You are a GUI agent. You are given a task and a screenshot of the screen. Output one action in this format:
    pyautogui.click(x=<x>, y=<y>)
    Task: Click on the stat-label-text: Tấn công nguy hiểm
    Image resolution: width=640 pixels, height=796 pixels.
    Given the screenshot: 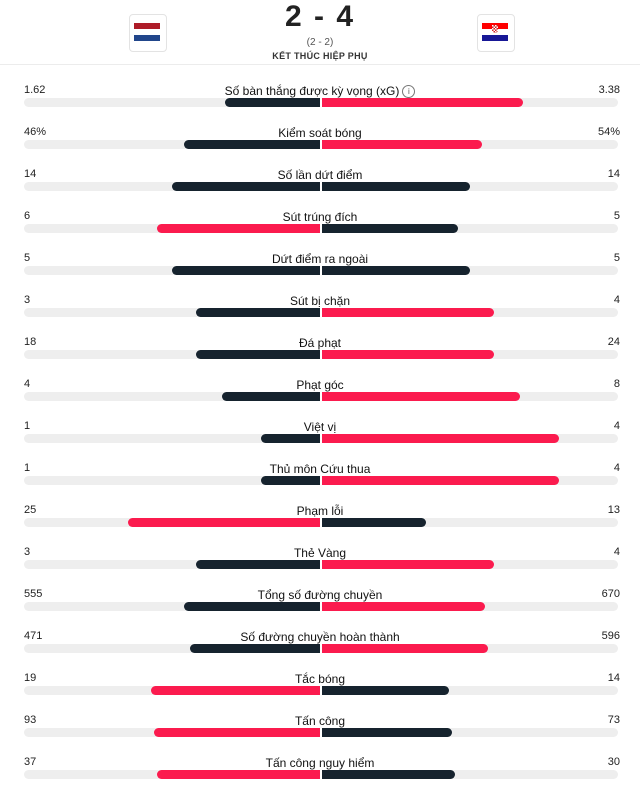 What is the action you would take?
    pyautogui.click(x=320, y=763)
    